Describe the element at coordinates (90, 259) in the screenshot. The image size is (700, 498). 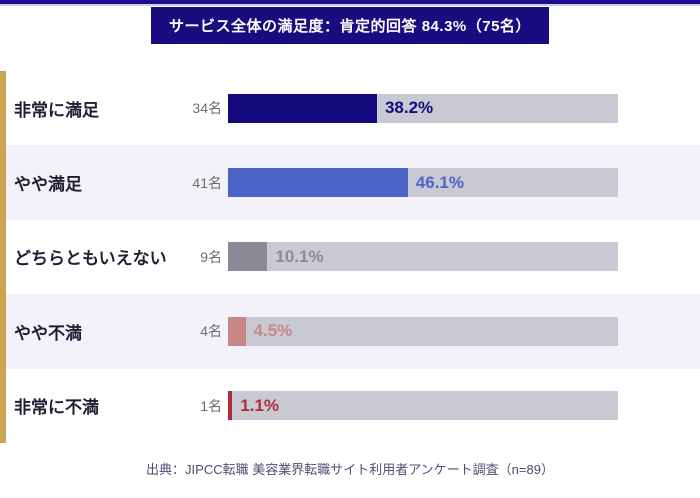
I see `category-label: どちらともいえない` at that location.